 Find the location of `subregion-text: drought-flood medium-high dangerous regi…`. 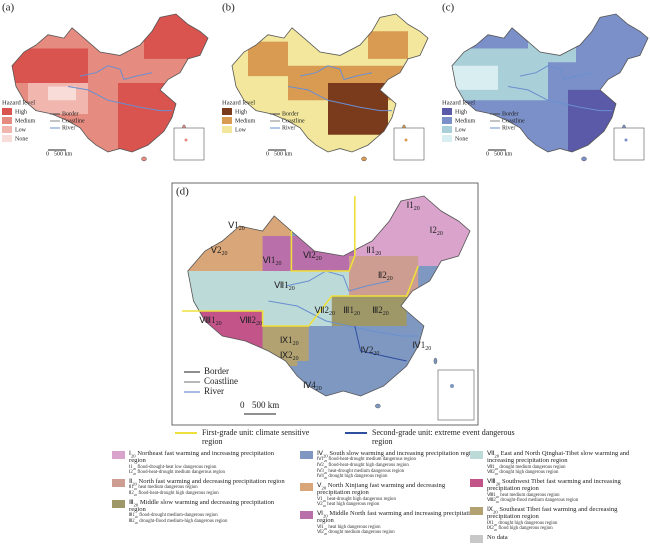

subregion-text: drought-flood medium-high dangerous regi… is located at coordinates (183, 521).